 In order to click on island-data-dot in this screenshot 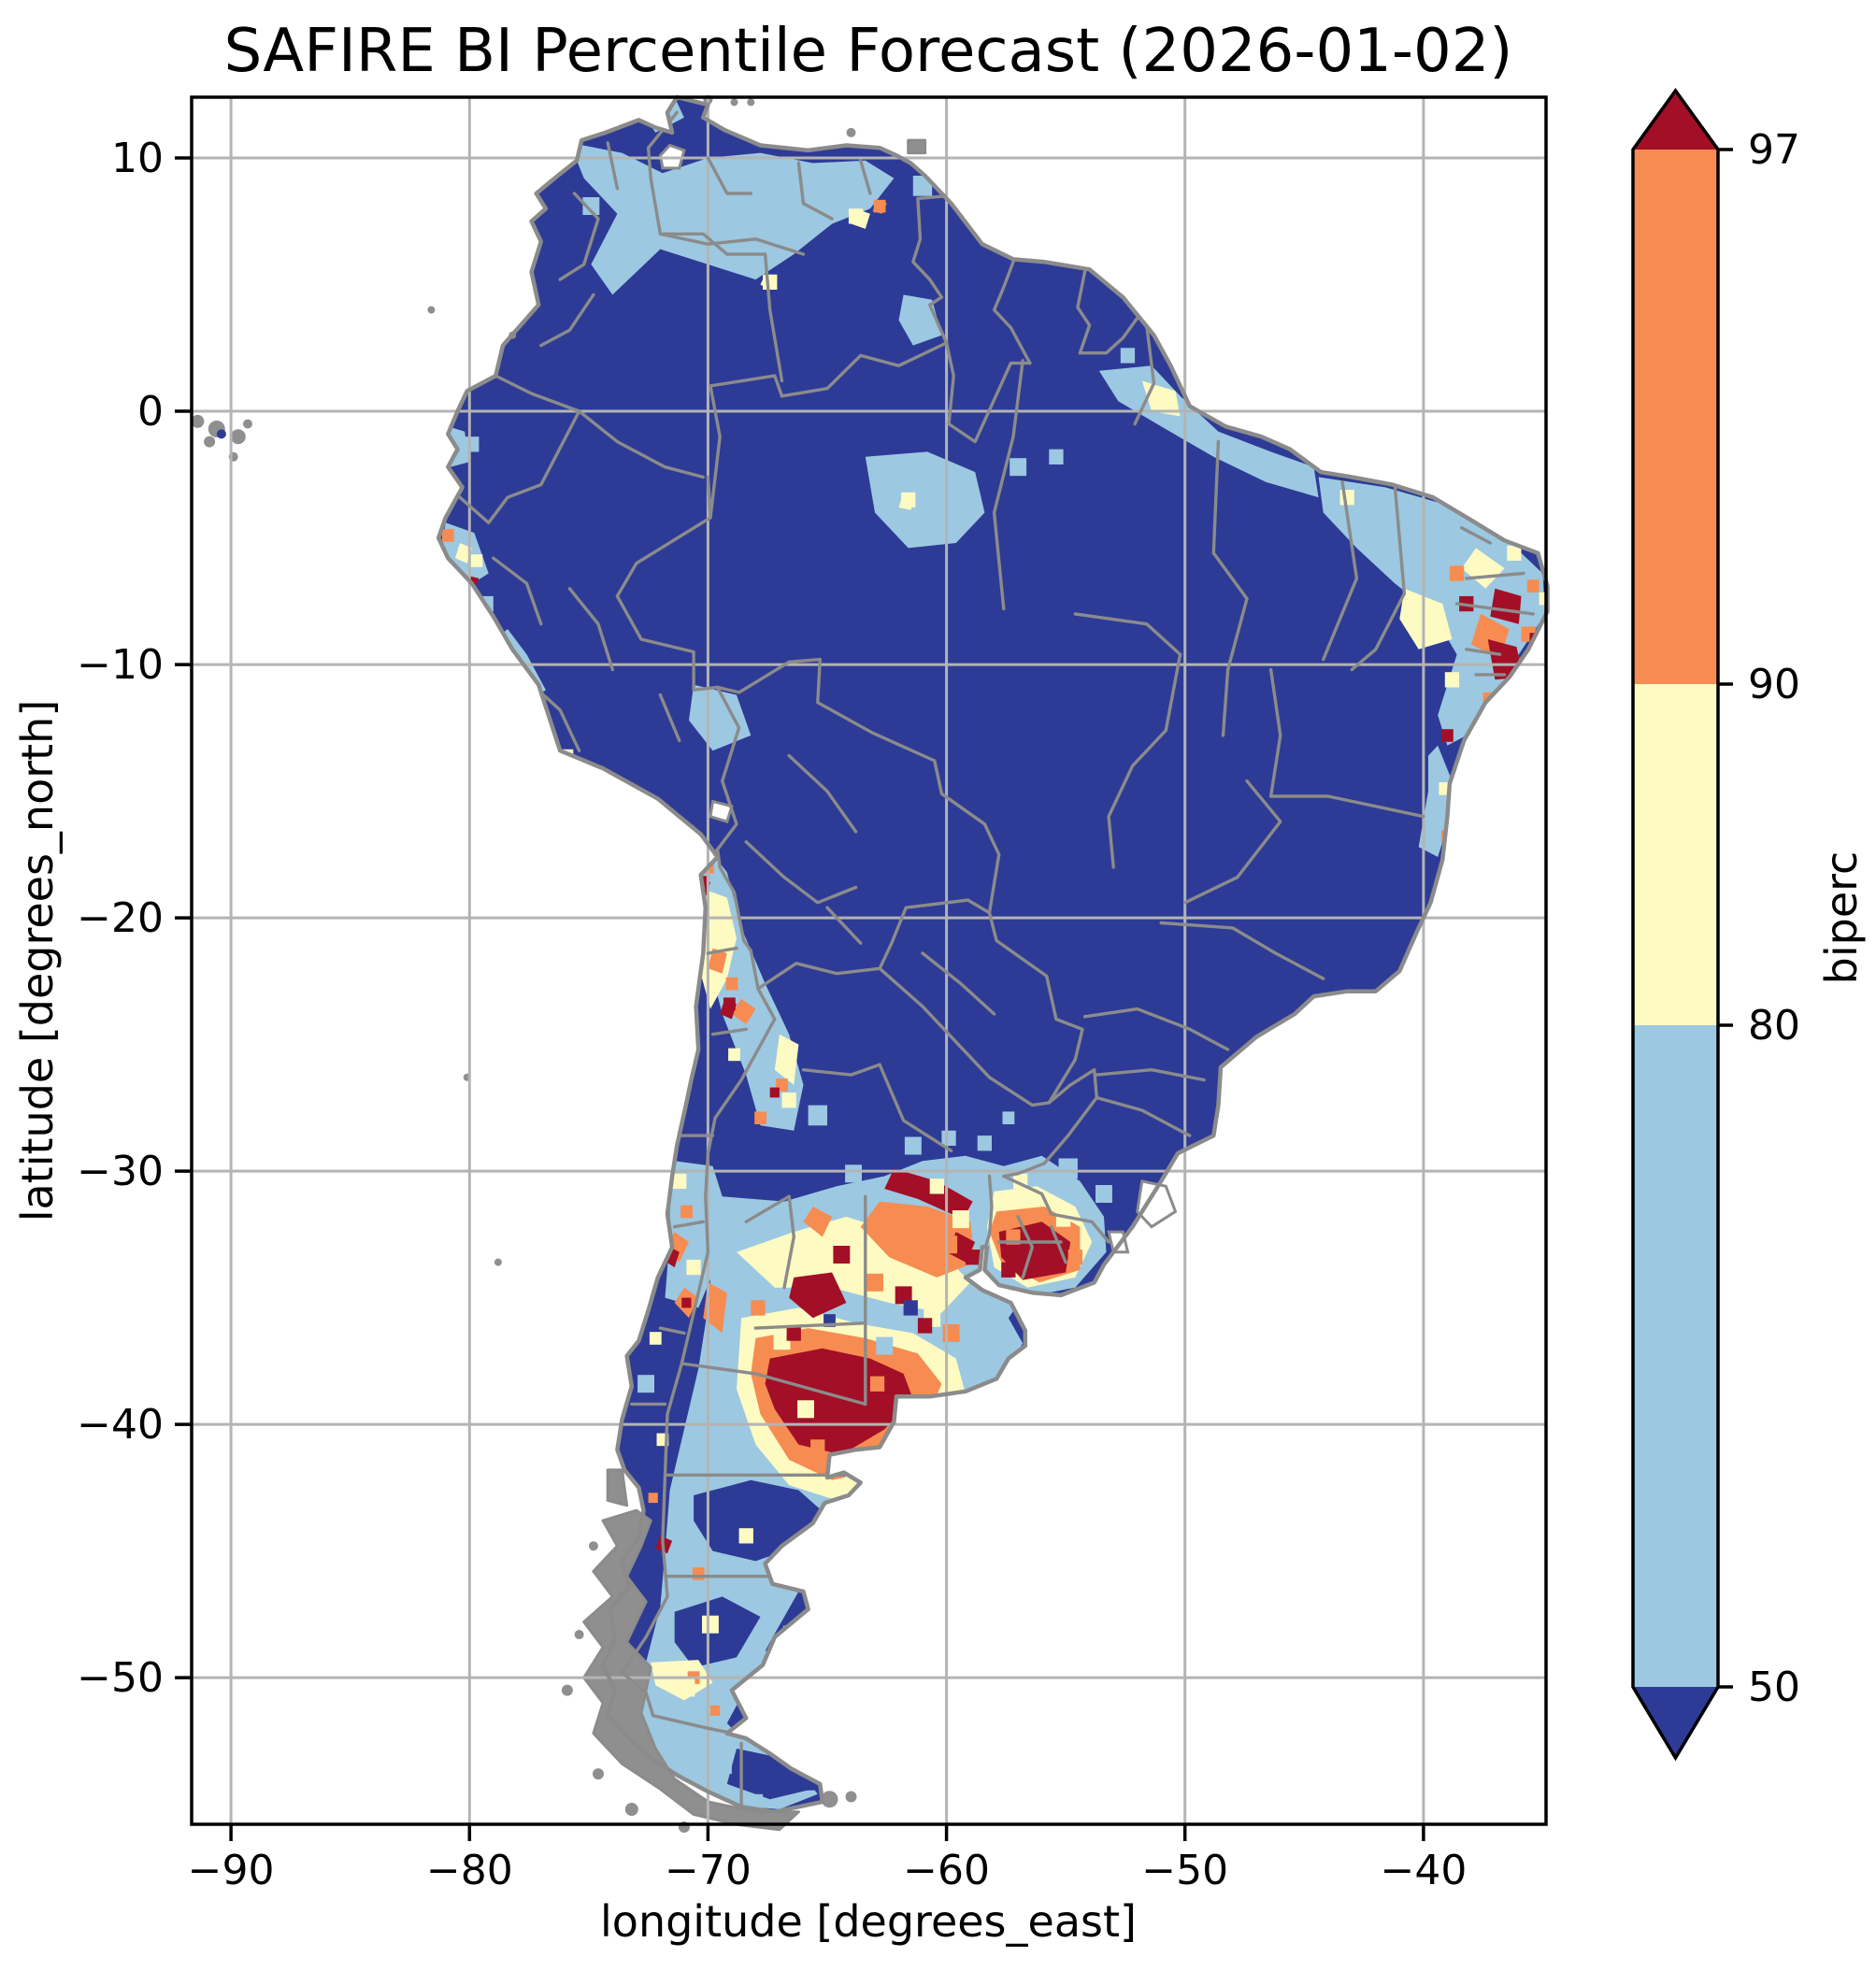, I will do `click(221, 434)`.